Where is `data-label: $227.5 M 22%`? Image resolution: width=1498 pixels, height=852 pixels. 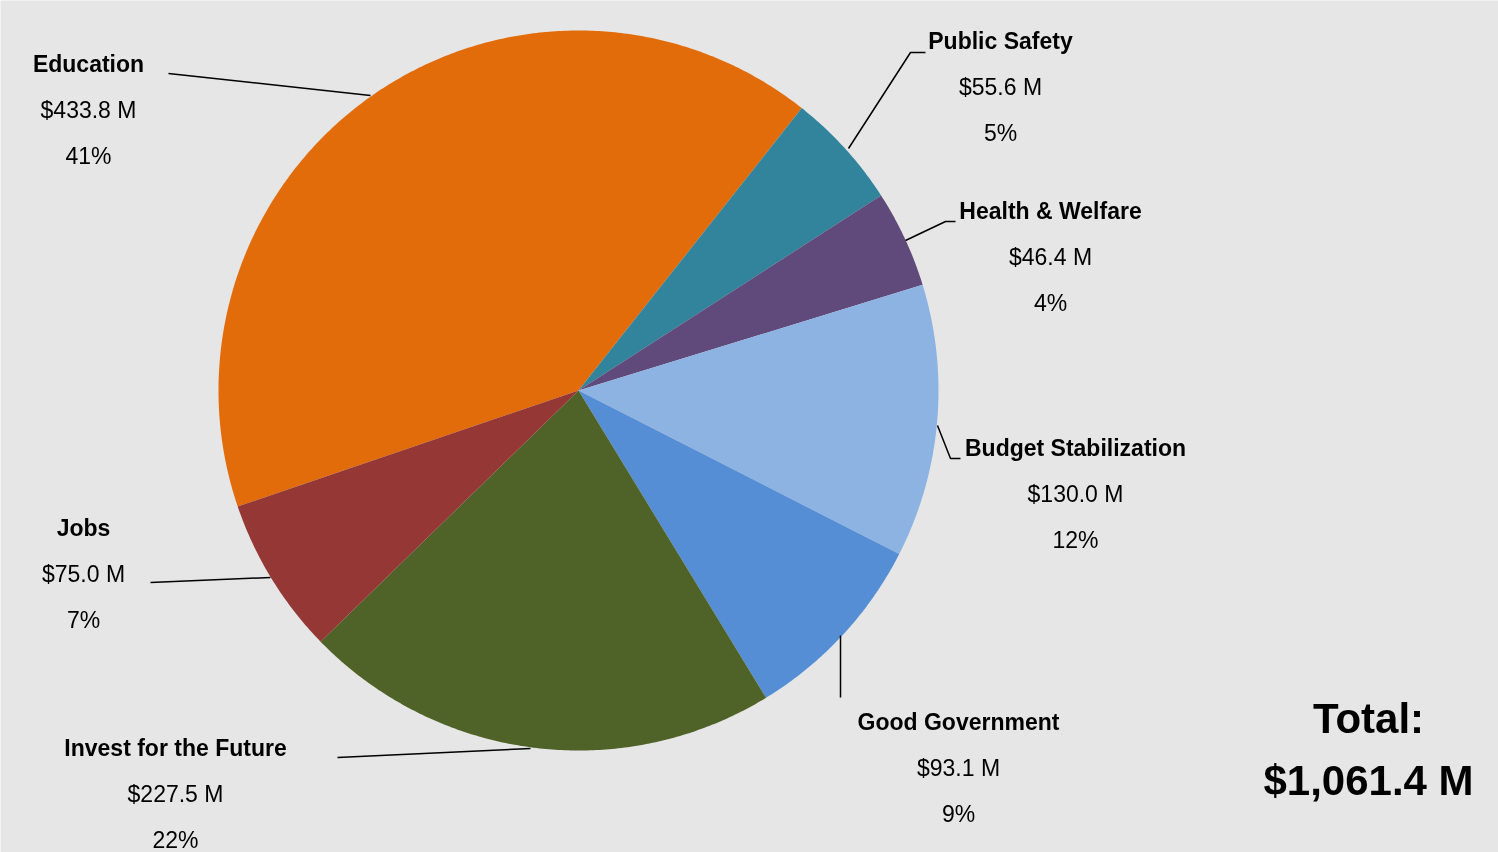 data-label: $227.5 M 22% is located at coordinates (175, 816).